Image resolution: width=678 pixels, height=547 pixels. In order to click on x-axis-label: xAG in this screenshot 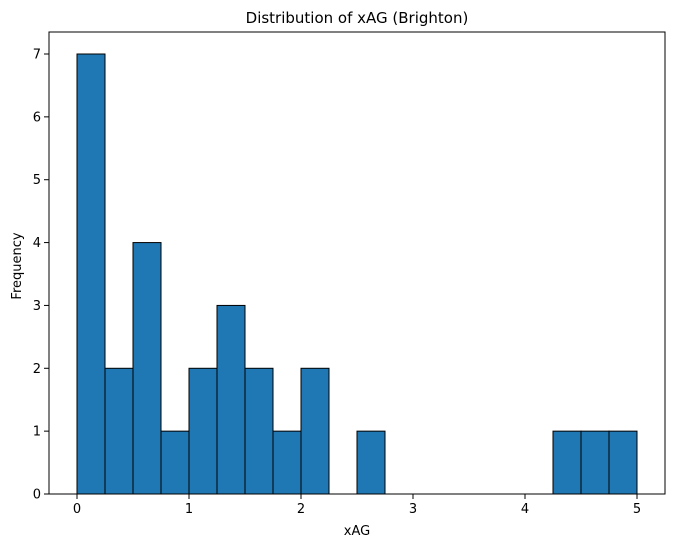, I will do `click(357, 531)`.